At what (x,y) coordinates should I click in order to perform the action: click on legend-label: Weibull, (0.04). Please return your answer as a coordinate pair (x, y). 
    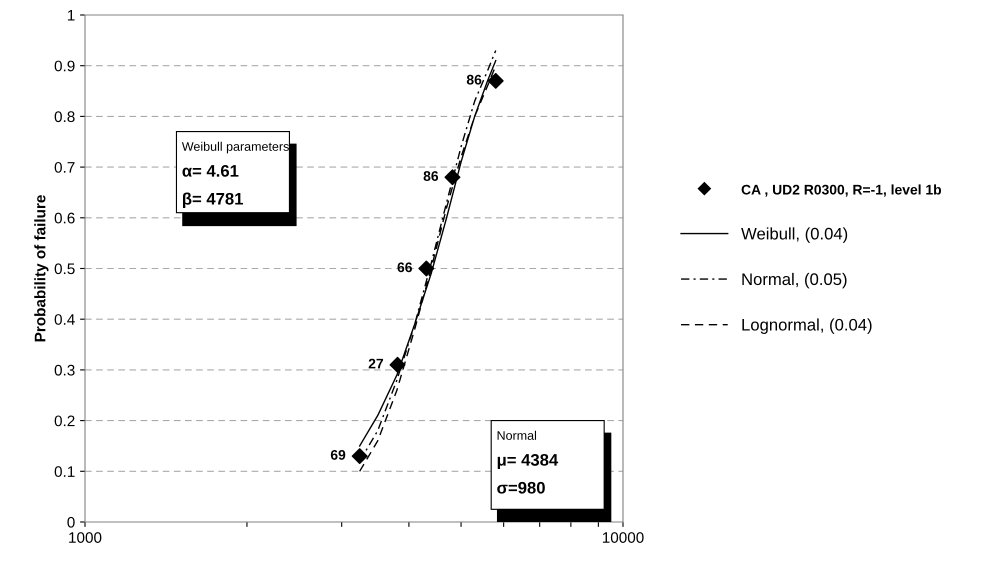
    Looking at the image, I should click on (794, 235).